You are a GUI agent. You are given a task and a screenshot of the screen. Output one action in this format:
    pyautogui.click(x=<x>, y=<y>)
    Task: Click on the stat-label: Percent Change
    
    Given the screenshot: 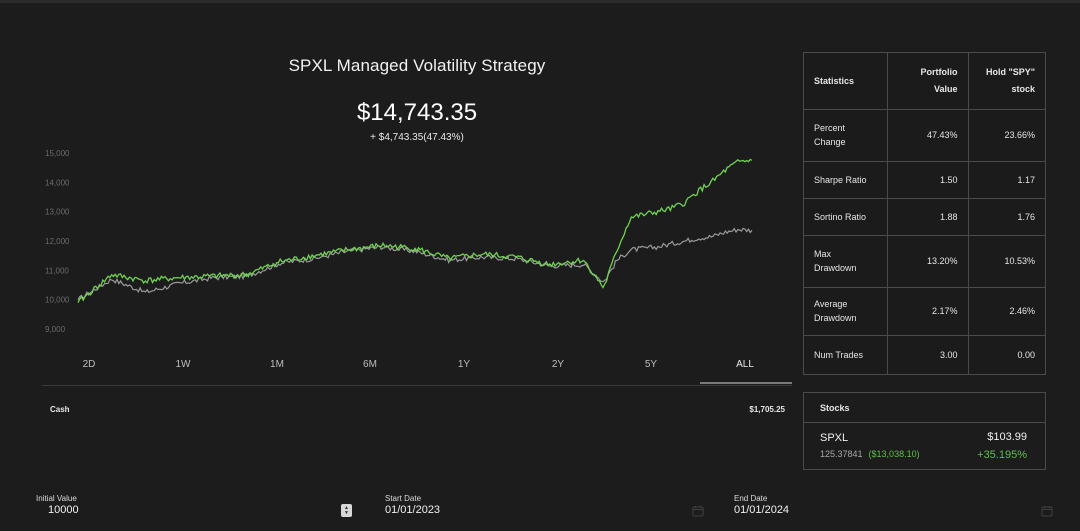 What is the action you would take?
    pyautogui.click(x=845, y=135)
    